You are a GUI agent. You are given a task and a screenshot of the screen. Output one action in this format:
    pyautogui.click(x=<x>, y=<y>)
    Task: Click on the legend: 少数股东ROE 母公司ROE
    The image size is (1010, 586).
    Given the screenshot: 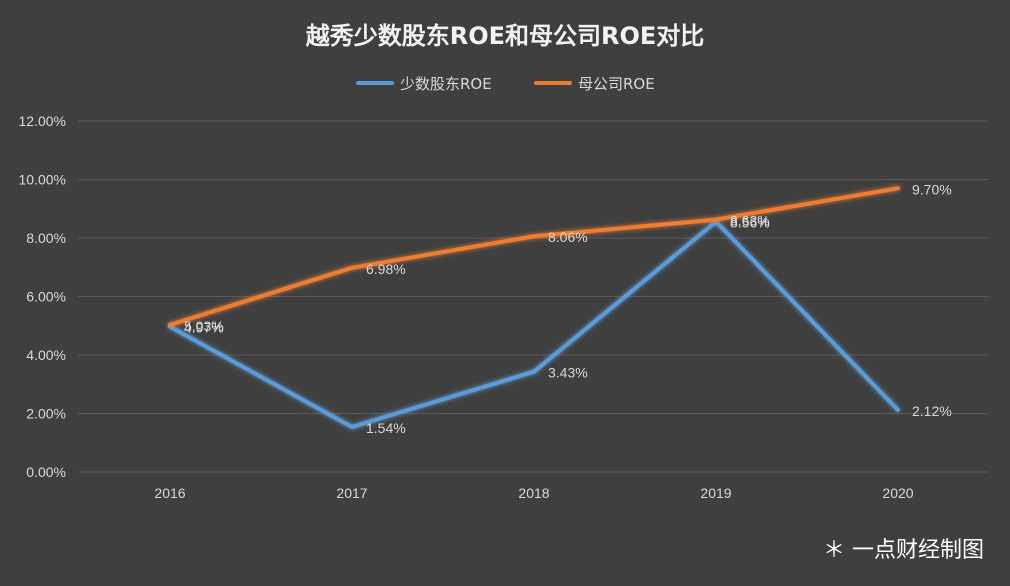 What is the action you would take?
    pyautogui.click(x=505, y=84)
    